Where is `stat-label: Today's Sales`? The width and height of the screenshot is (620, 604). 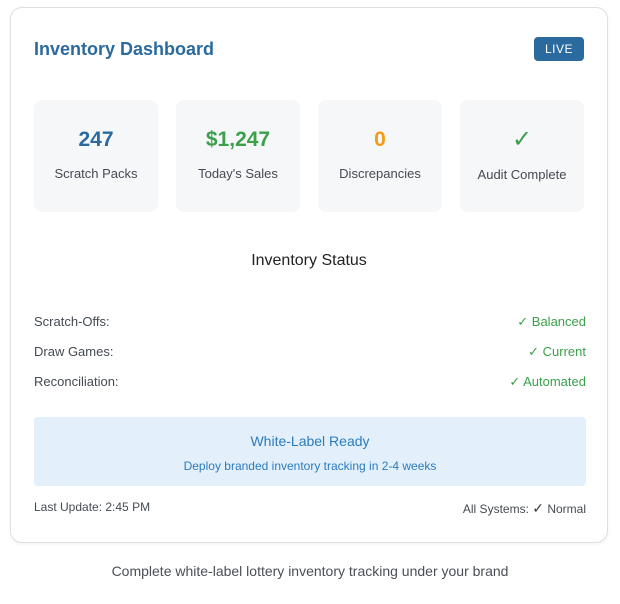 stat-label: Today's Sales is located at coordinates (238, 173).